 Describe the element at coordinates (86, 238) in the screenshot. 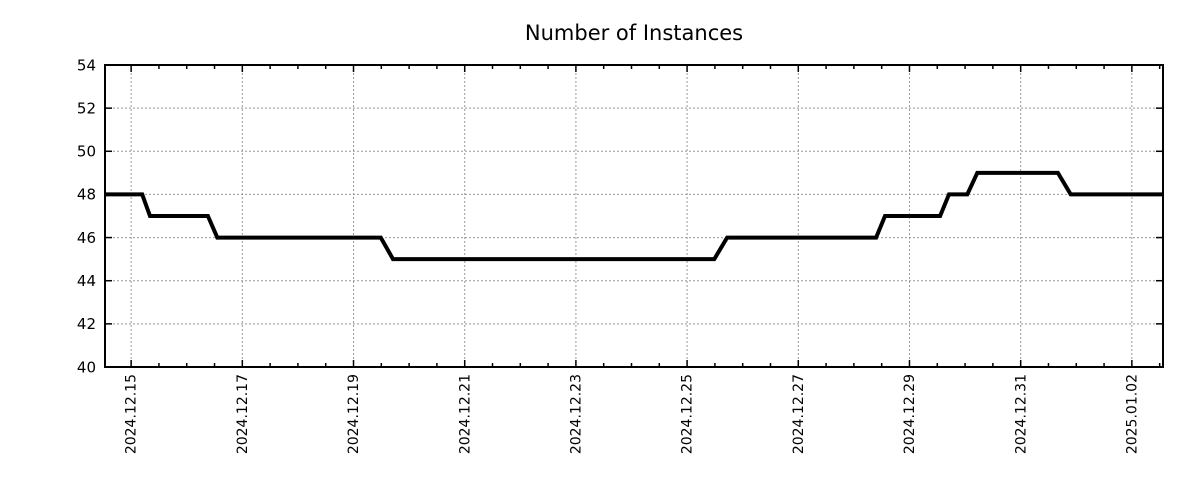

I see `y-tick-label: 46` at that location.